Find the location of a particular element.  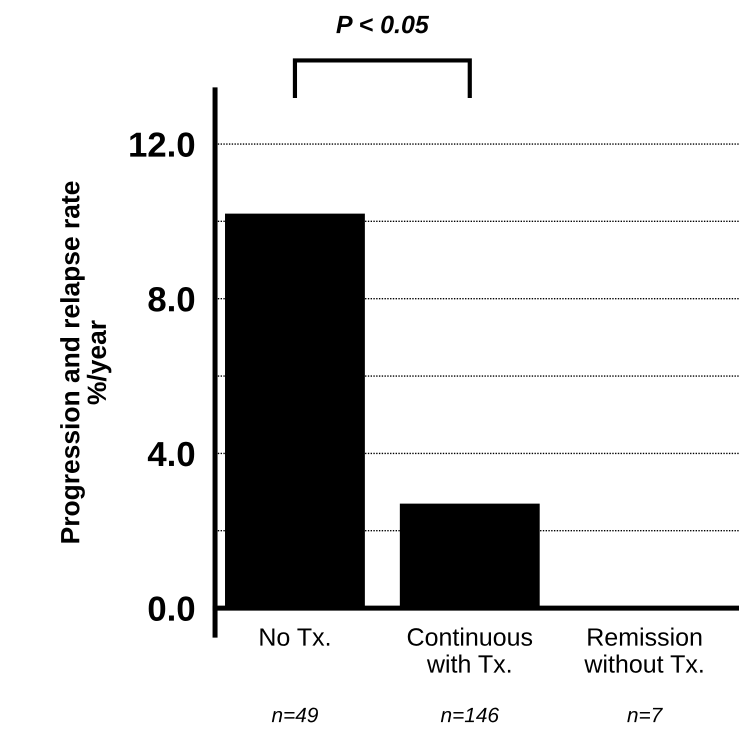

text: n=49 is located at coordinates (295, 715).